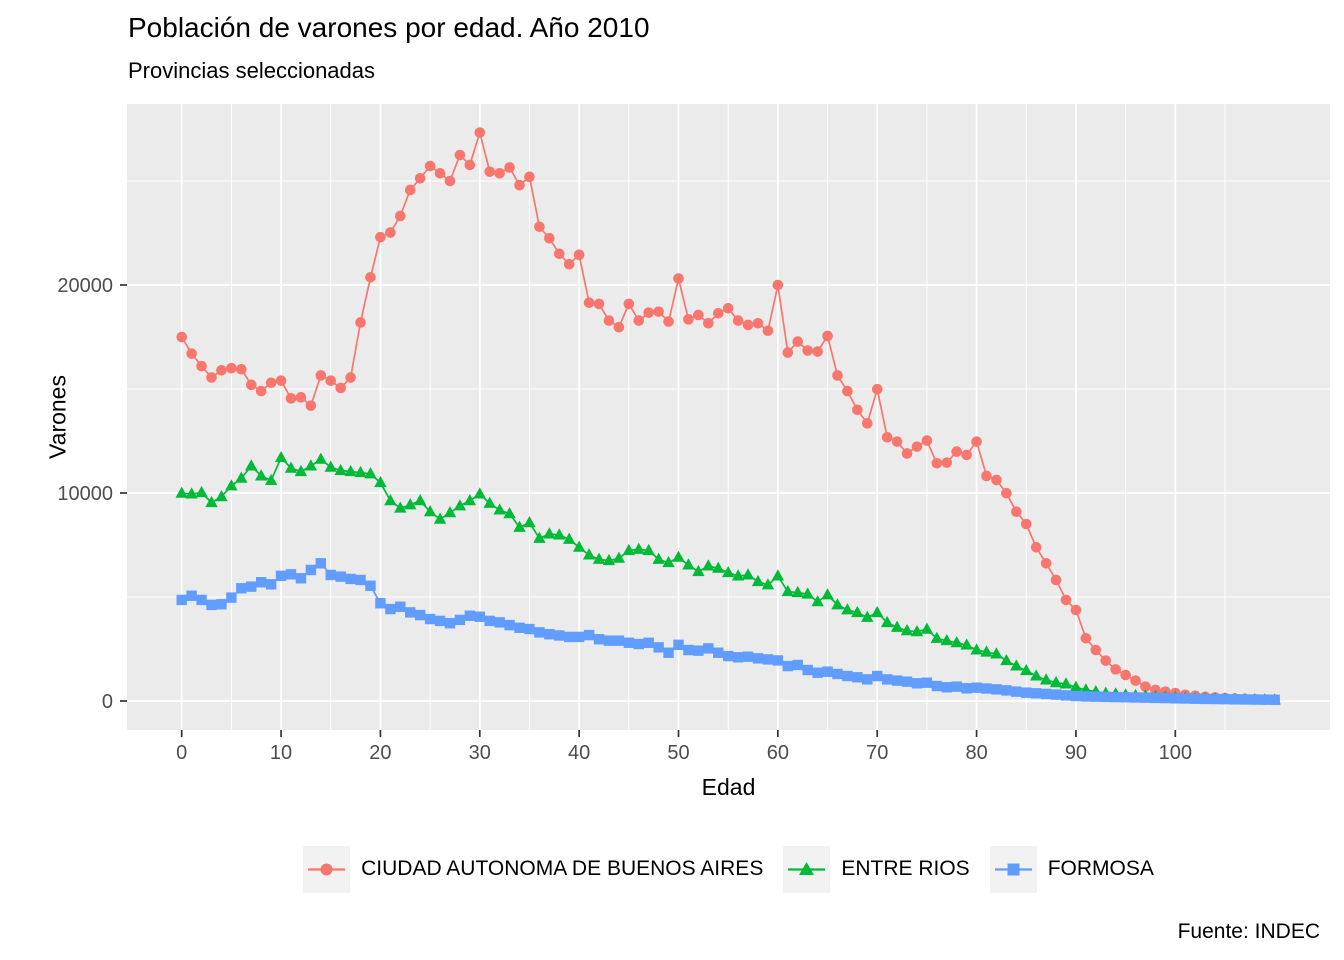 The width and height of the screenshot is (1344, 960). I want to click on svg-text: 100, so click(1175, 753).